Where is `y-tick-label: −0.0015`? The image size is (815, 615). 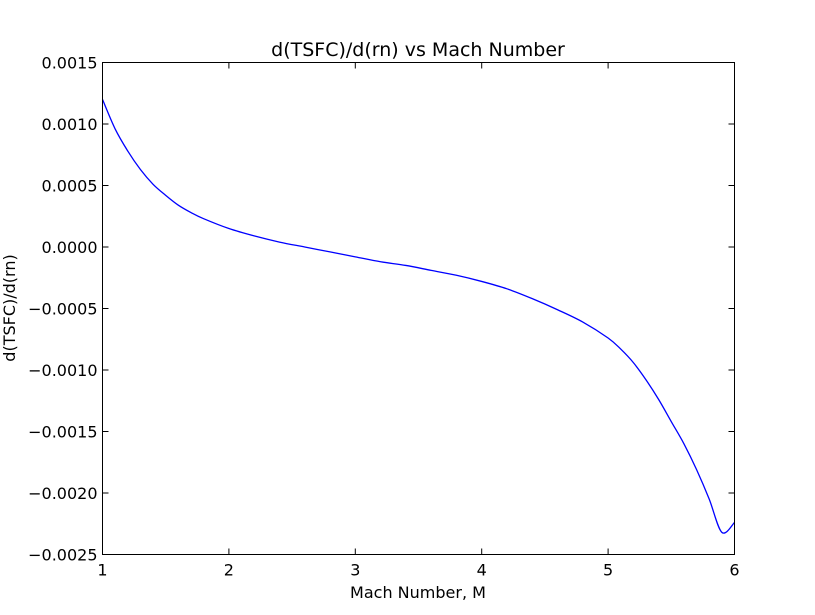 y-tick-label: −0.0015 is located at coordinates (62, 432).